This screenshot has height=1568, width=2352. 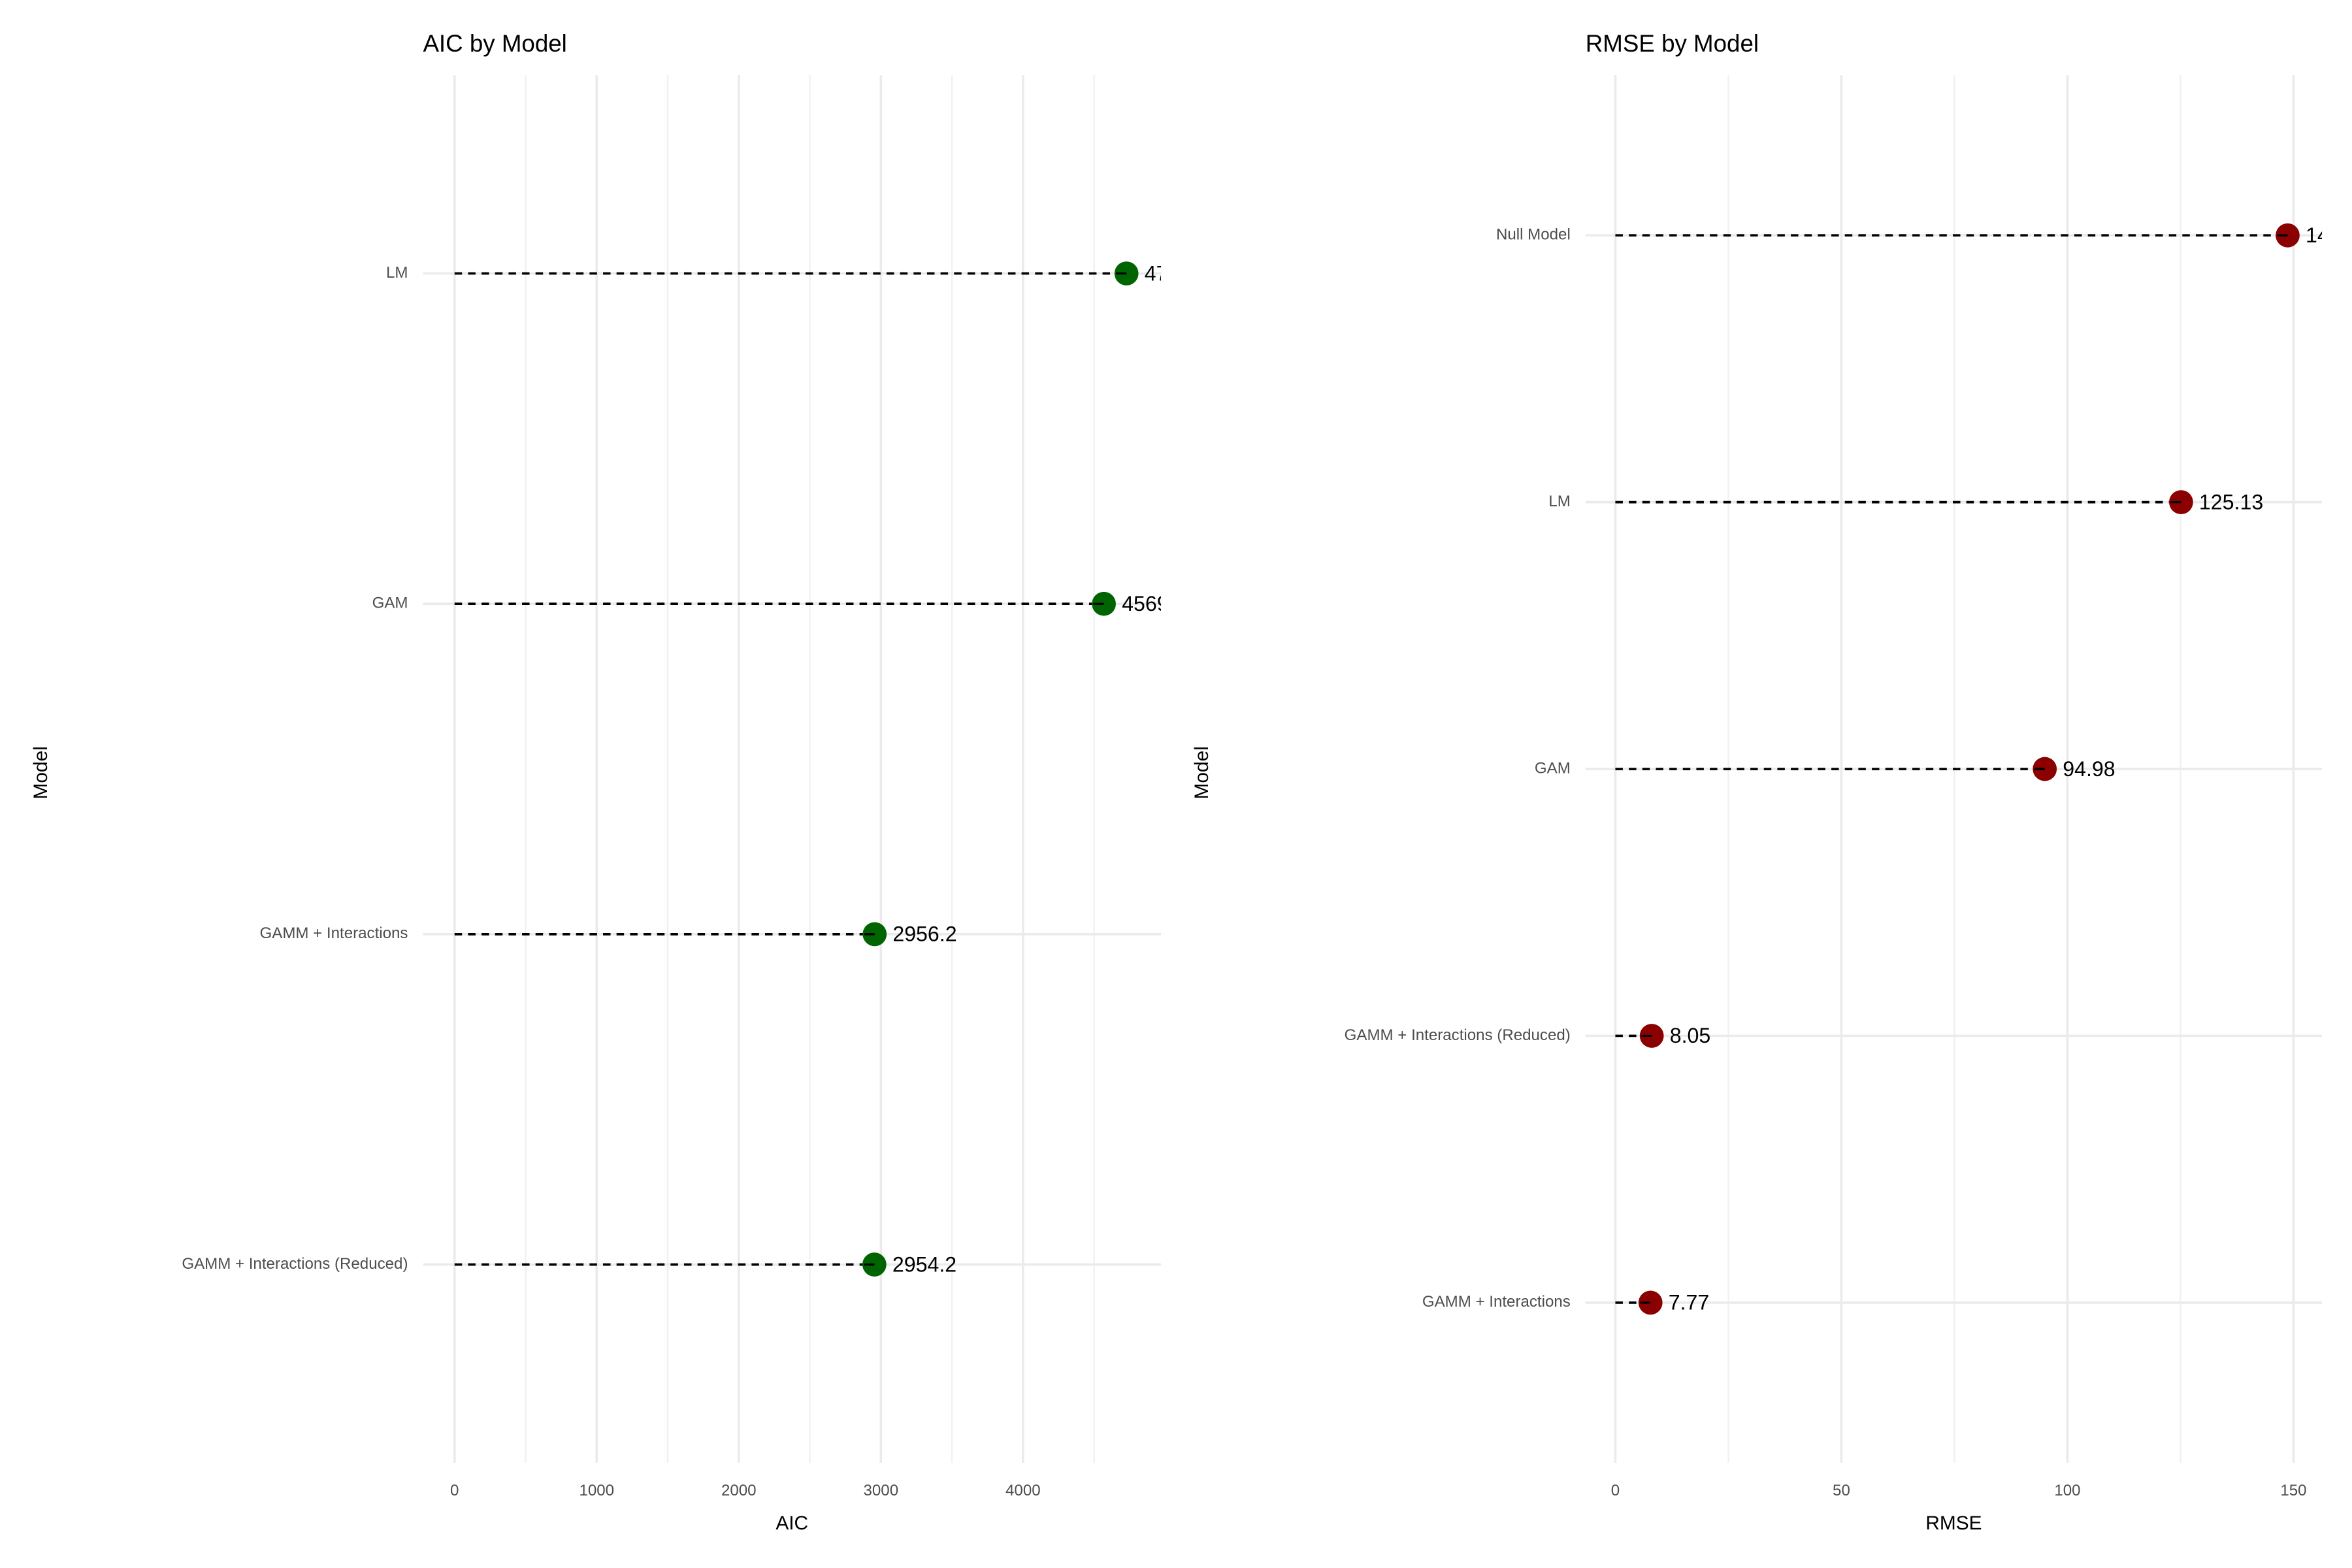 I want to click on value-label: 4569, so click(x=1145, y=603).